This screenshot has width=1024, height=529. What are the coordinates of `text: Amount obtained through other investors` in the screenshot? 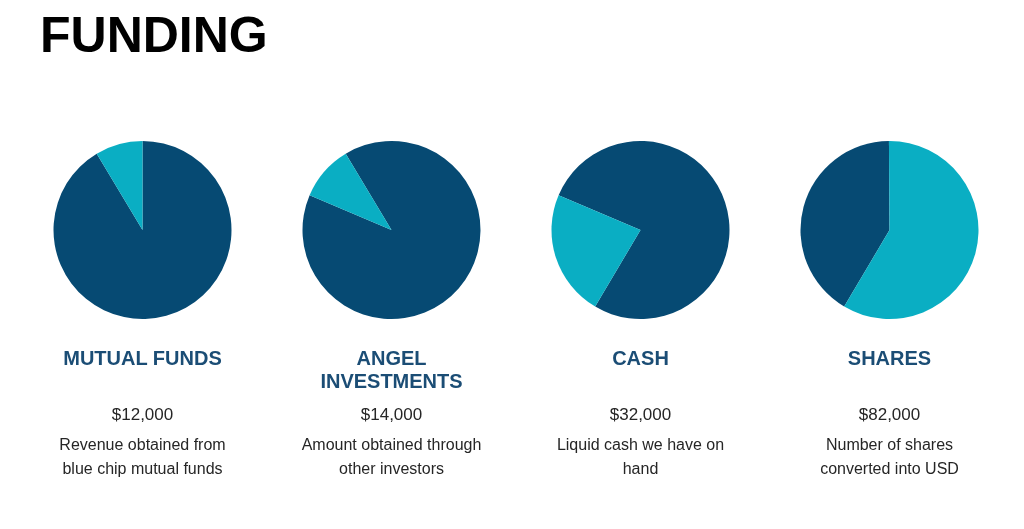 It's located at (391, 456).